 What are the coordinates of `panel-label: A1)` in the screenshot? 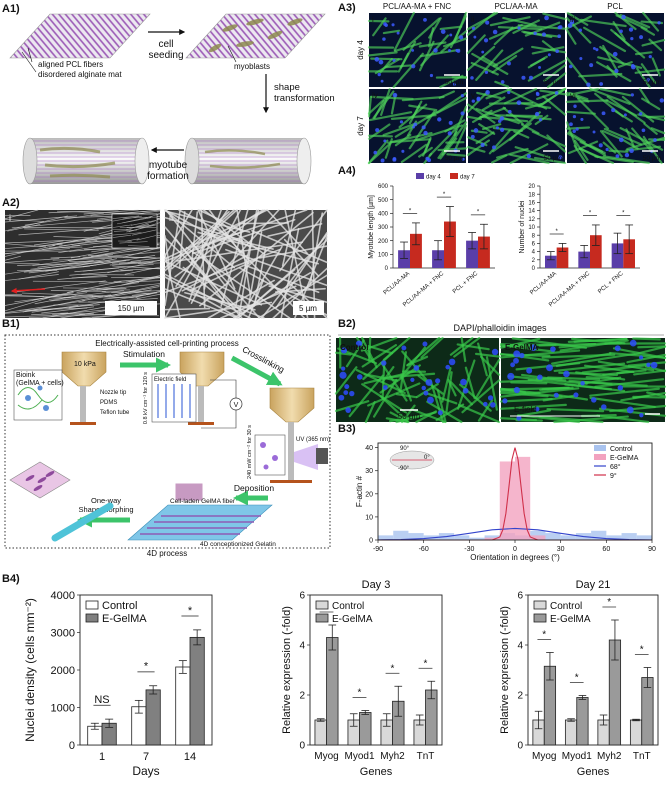 It's located at (11, 9).